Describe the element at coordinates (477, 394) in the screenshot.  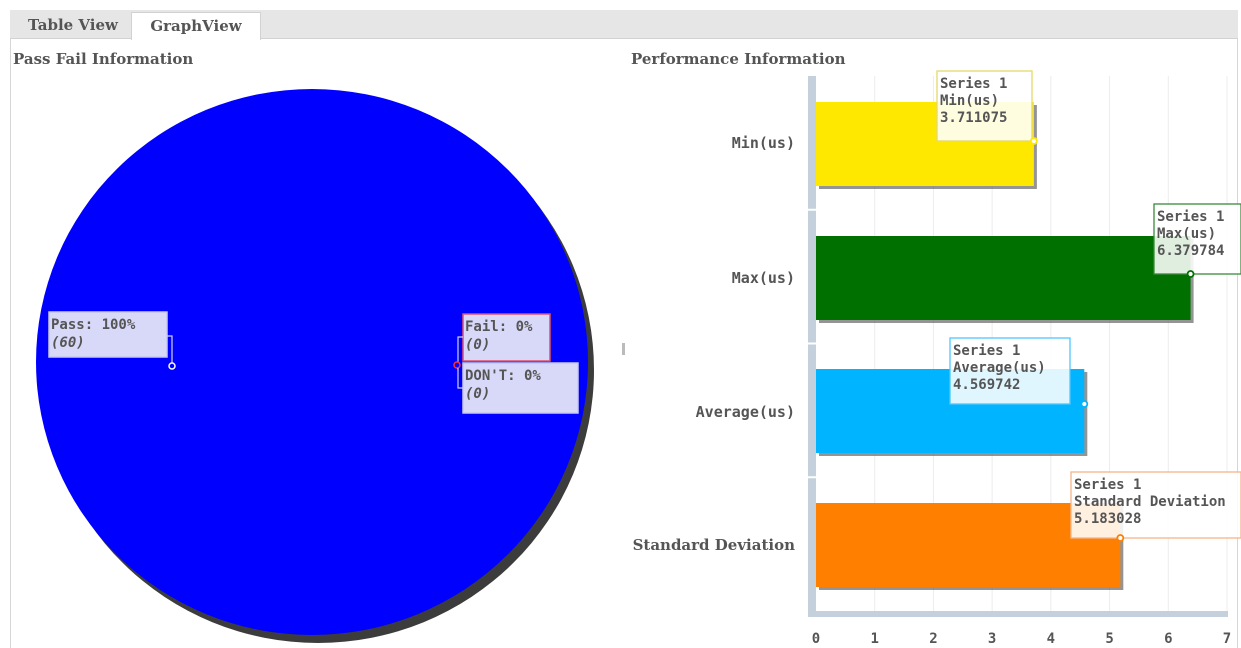
I see `pie-count-dont: (0)` at that location.